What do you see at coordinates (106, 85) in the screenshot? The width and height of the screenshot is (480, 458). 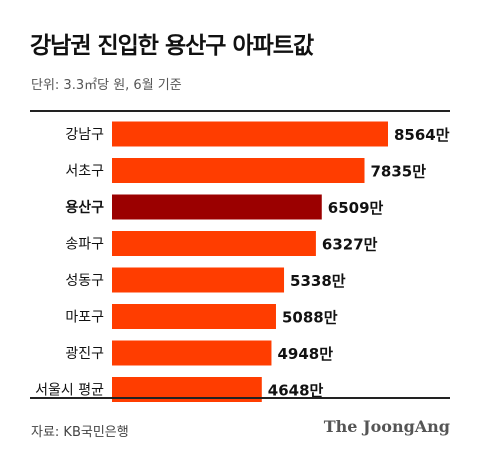 I see `unit-note: 단위: 3.3㎡당 원, 6월 기준` at bounding box center [106, 85].